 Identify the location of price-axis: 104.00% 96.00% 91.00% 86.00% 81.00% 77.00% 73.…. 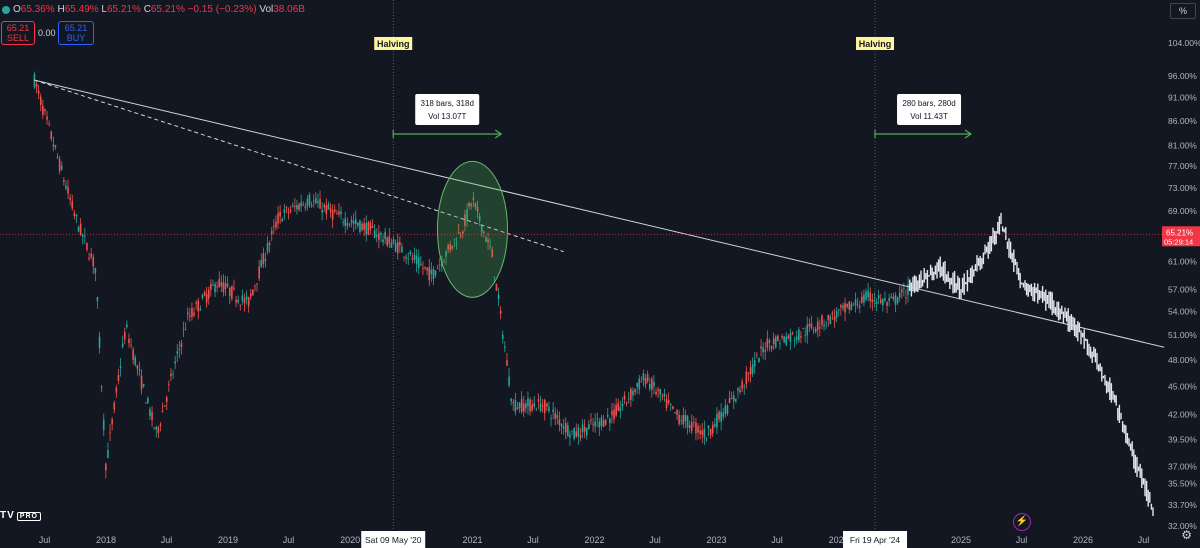
(1181, 284).